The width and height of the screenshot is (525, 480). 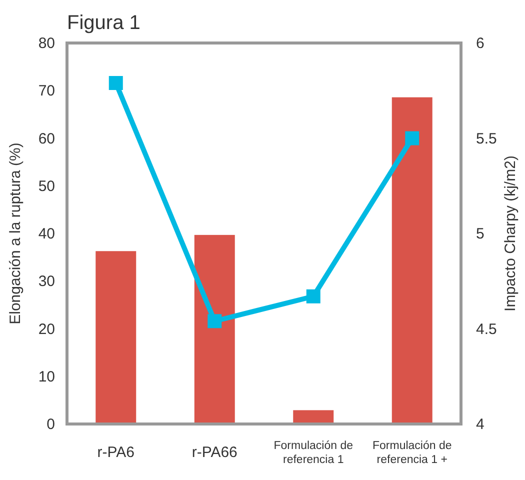 What do you see at coordinates (412, 453) in the screenshot?
I see `x-tick-label: Formulación de referencia 1 +` at bounding box center [412, 453].